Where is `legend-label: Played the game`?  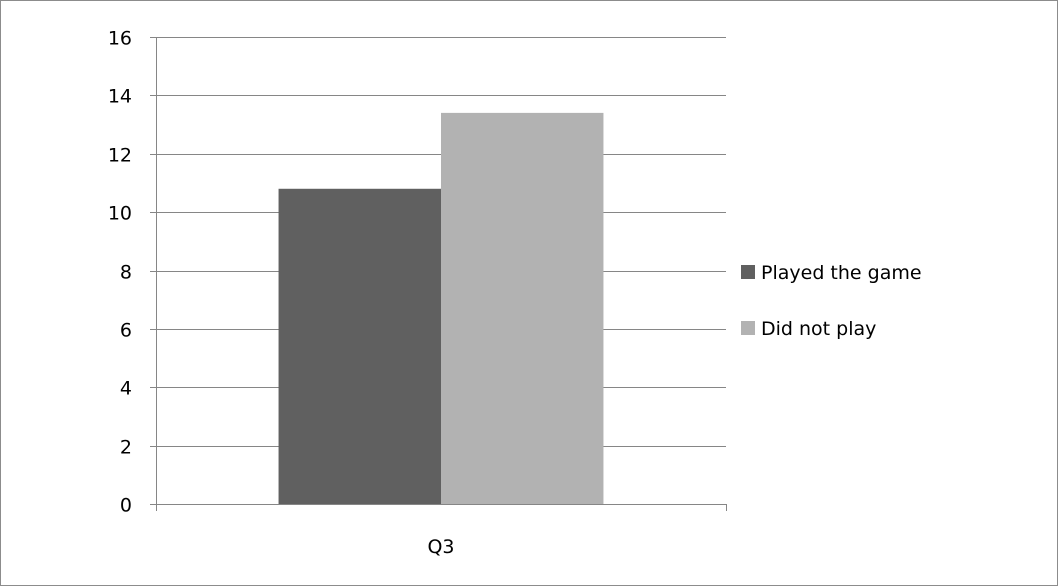
legend-label: Played the game is located at coordinates (841, 273).